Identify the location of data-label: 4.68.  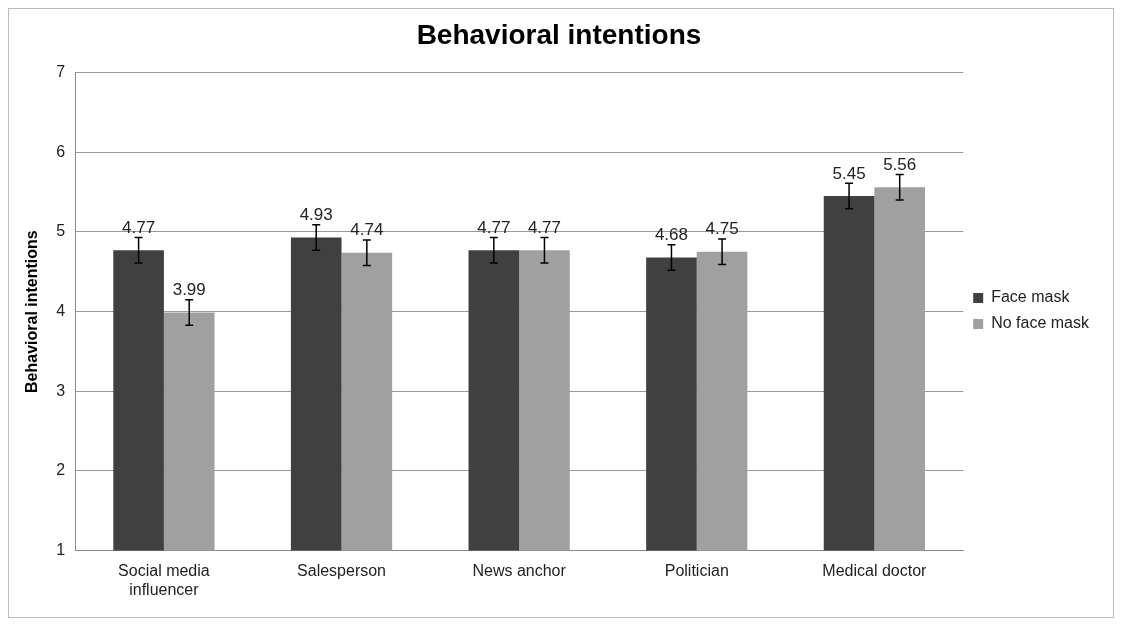
(671, 234).